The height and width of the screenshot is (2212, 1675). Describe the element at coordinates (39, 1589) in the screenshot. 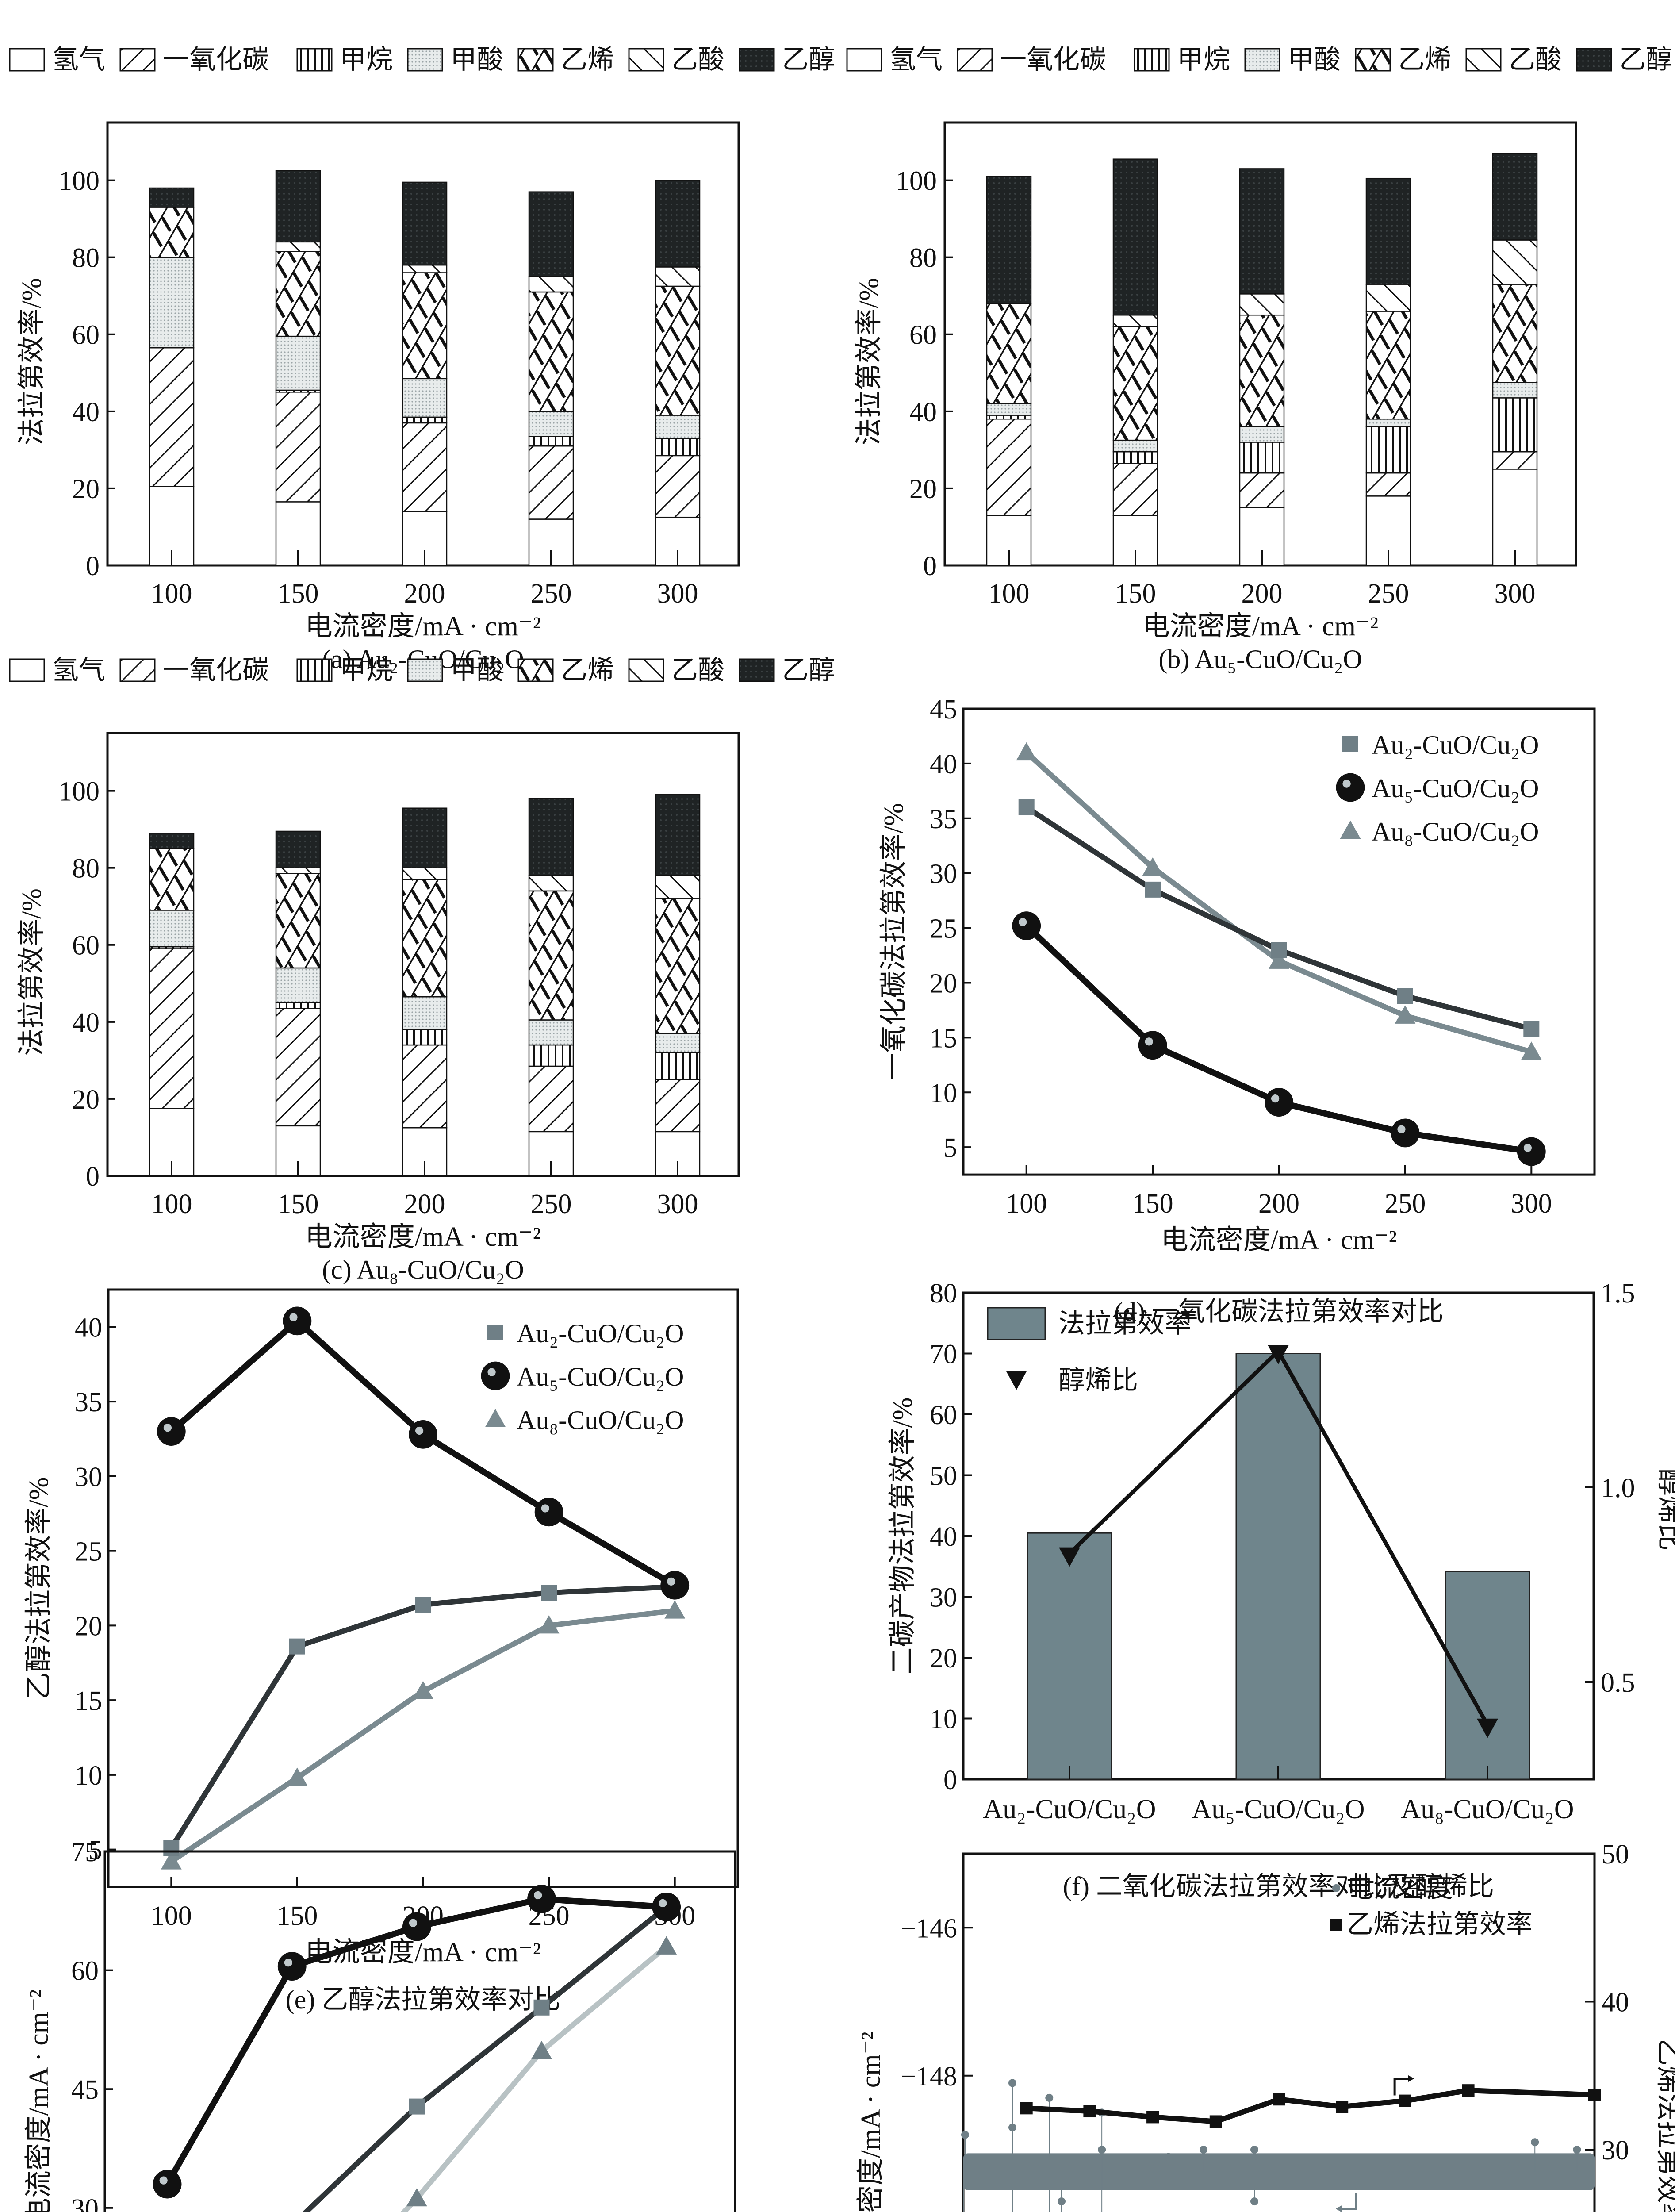

I see `y-axis-label: 乙醇法拉第效率/%` at that location.